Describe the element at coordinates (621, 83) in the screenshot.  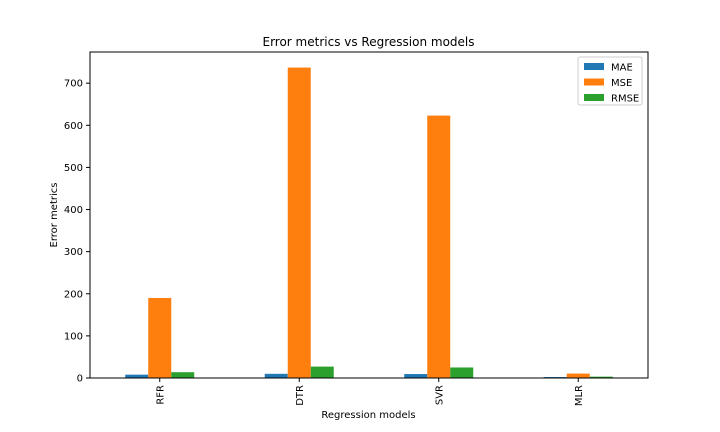
I see `legend-label-mse: MSE` at that location.